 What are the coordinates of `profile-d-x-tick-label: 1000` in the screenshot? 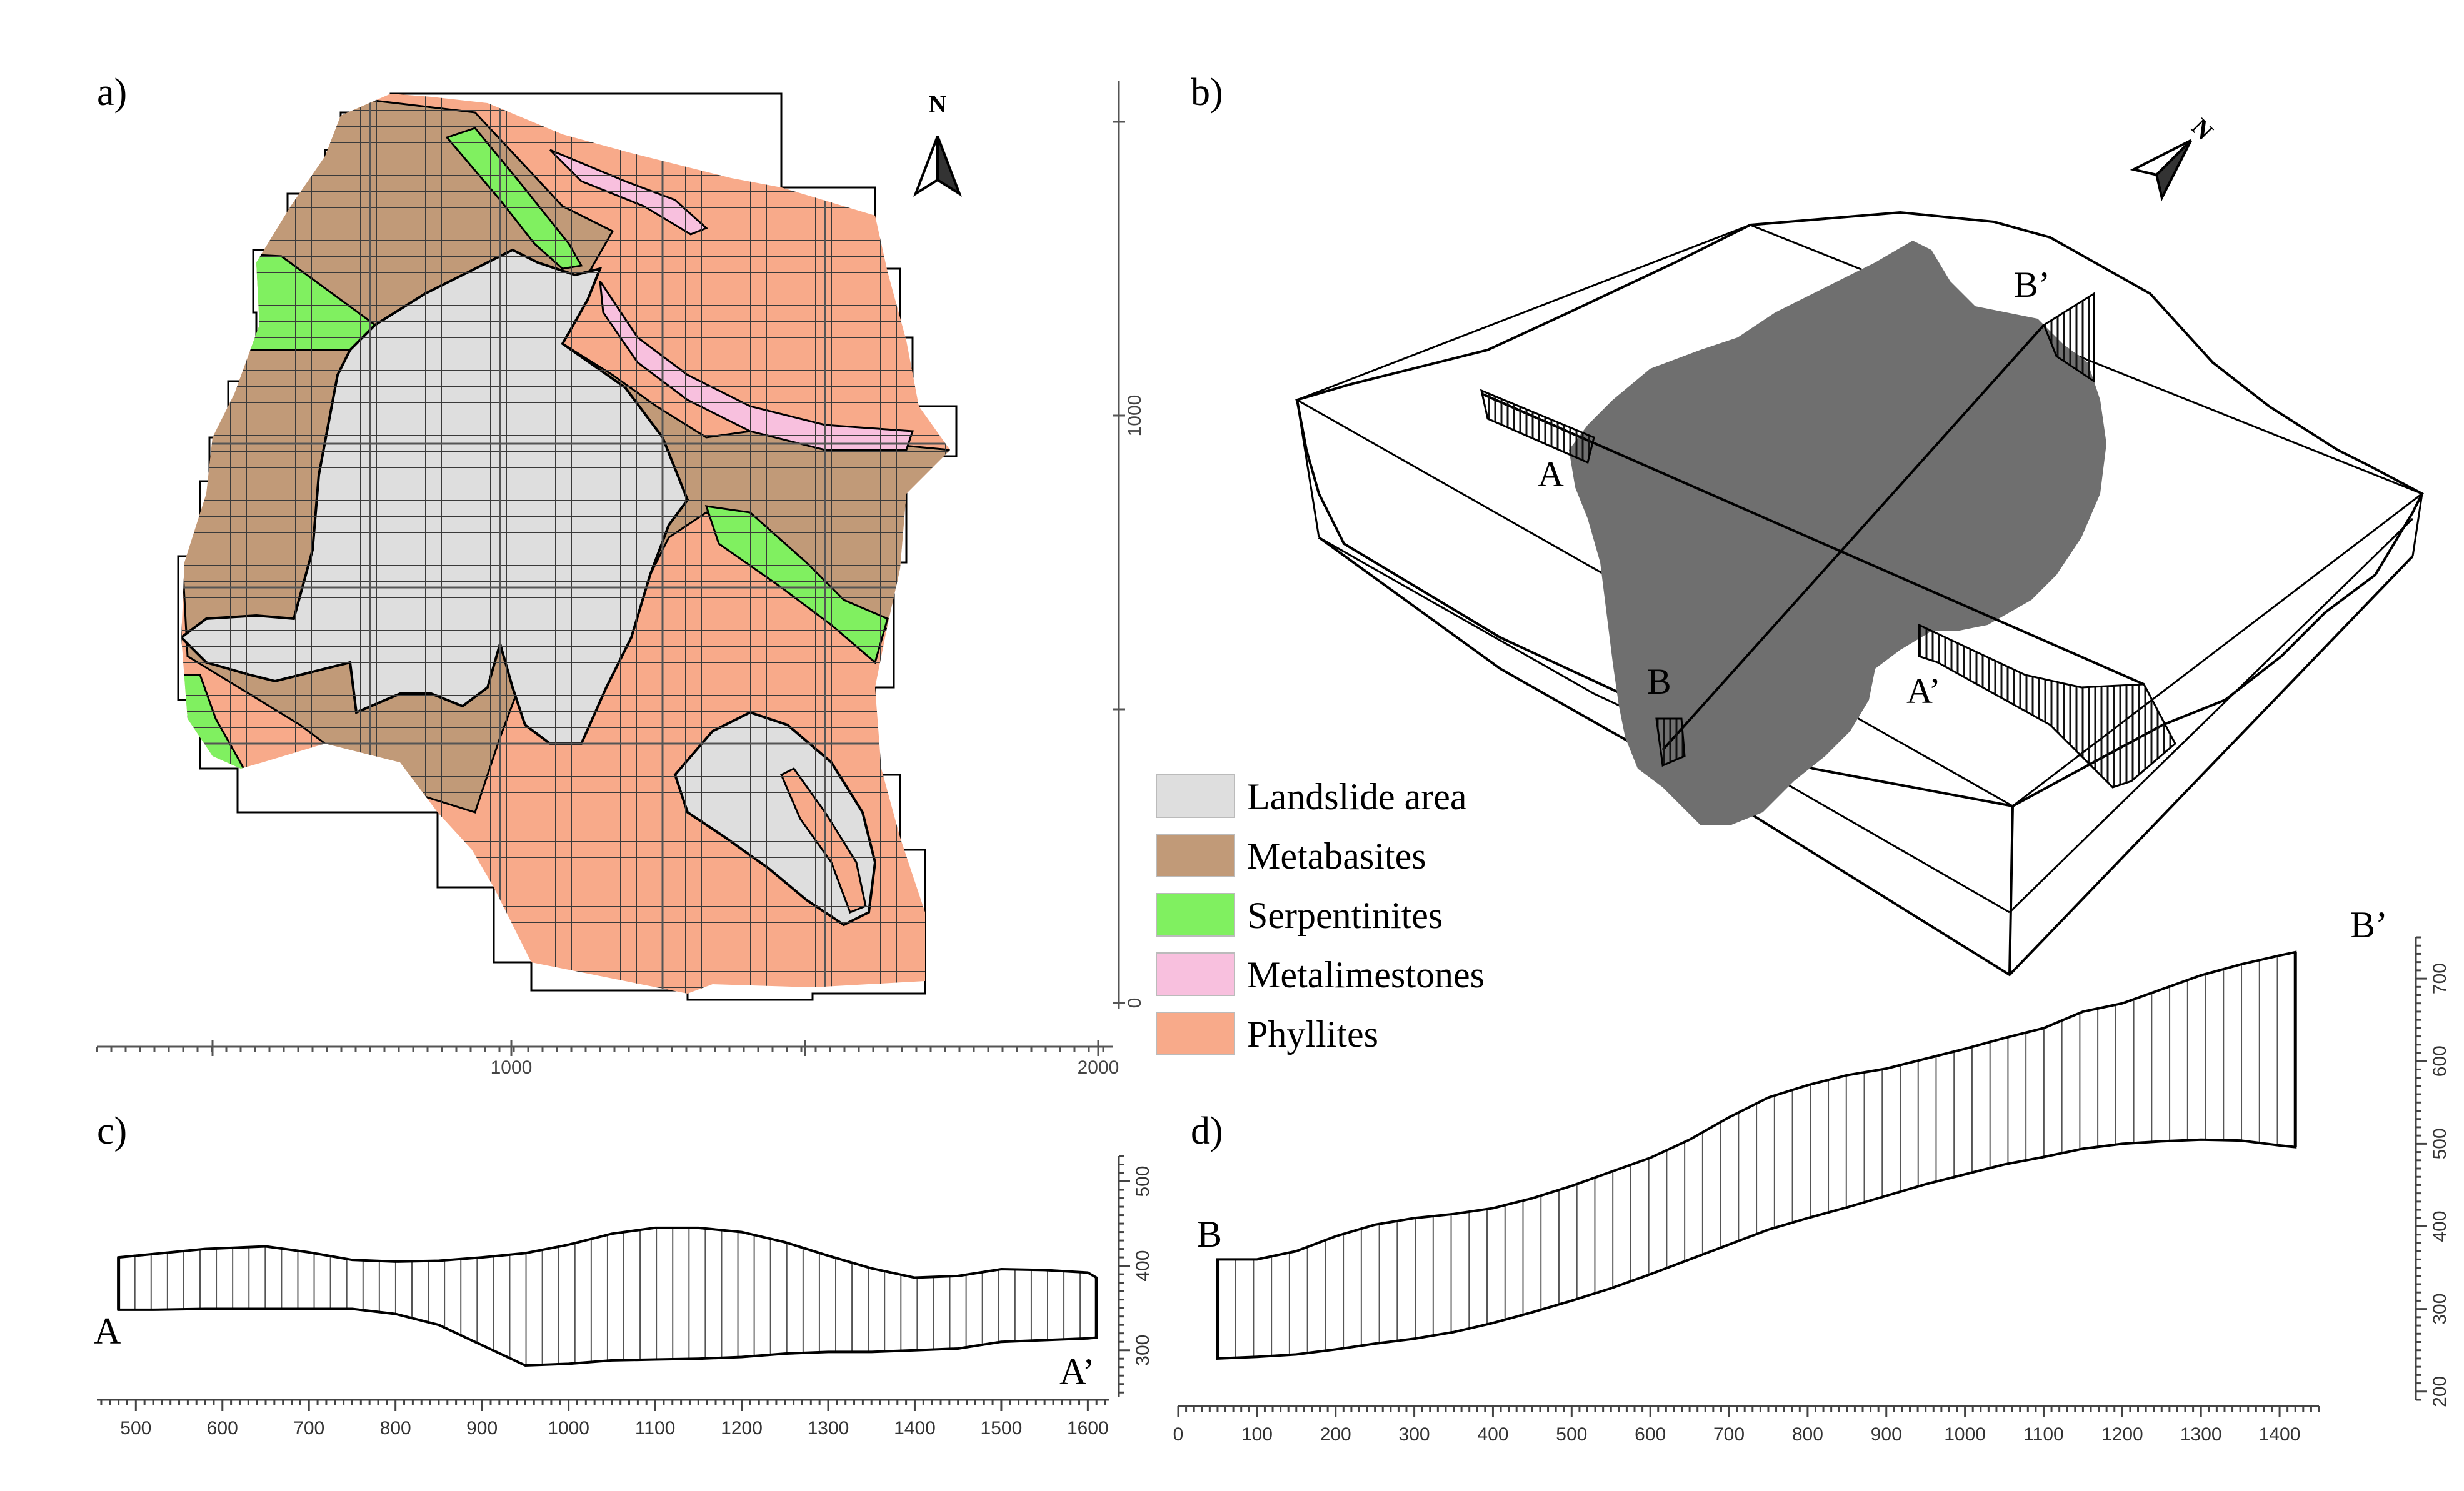 It's located at (1965, 1434).